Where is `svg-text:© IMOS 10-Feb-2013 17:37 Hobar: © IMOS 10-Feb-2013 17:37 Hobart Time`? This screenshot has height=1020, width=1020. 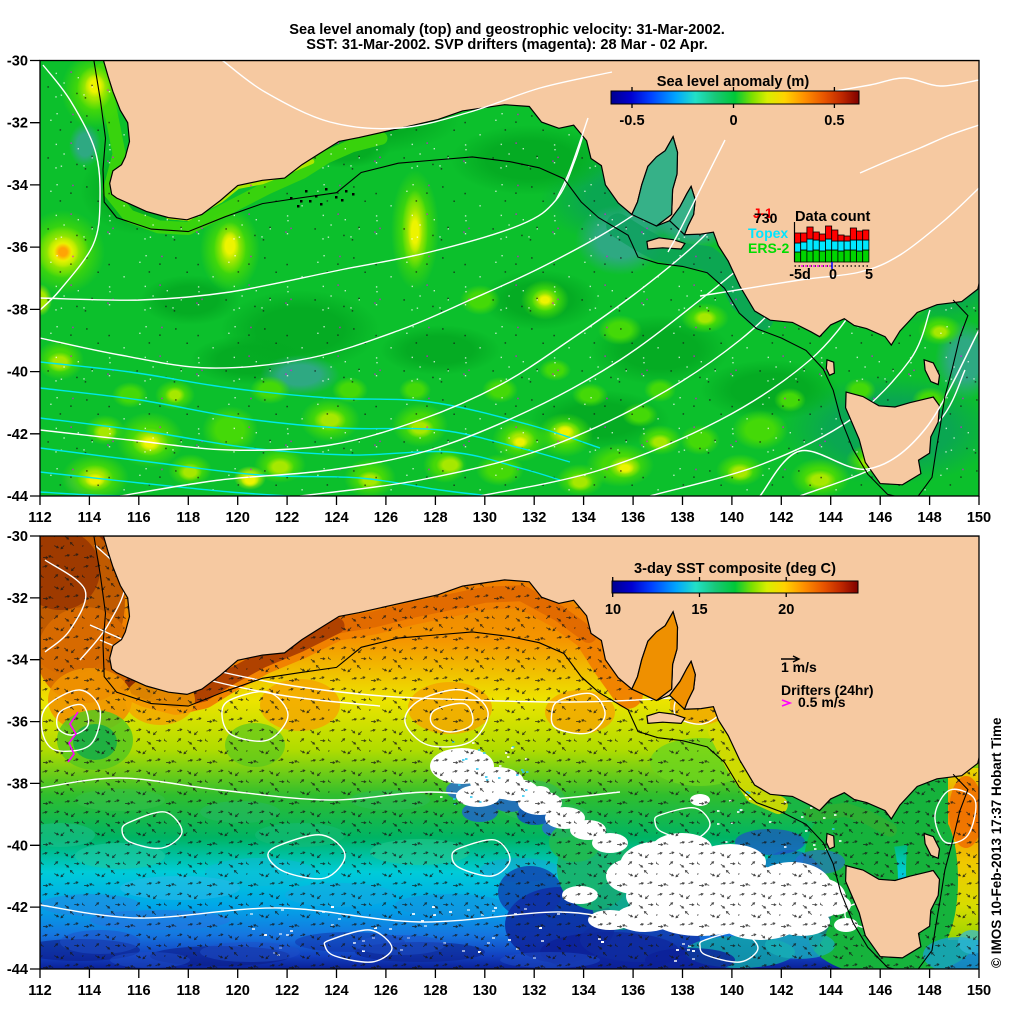
svg-text:© IMOS 10-Feb-2013 17:37 Hobar: © IMOS 10-Feb-2013 17:37 Hobart Time is located at coordinates (996, 842).